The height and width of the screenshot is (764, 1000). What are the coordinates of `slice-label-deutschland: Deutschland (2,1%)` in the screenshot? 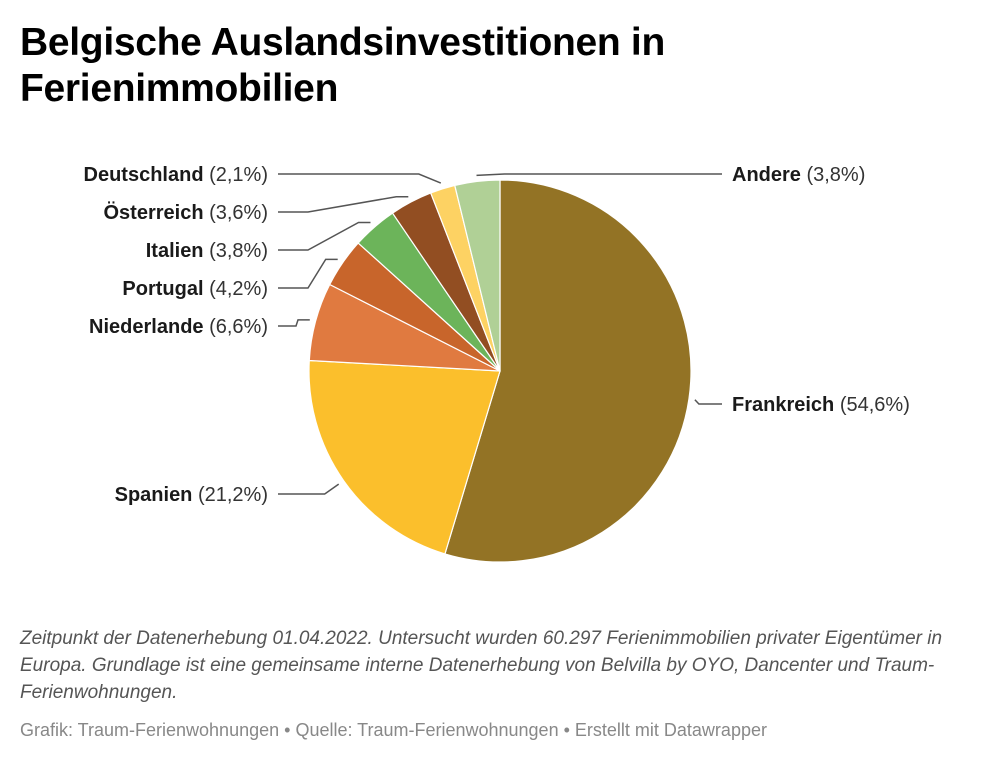 It's located at (176, 175).